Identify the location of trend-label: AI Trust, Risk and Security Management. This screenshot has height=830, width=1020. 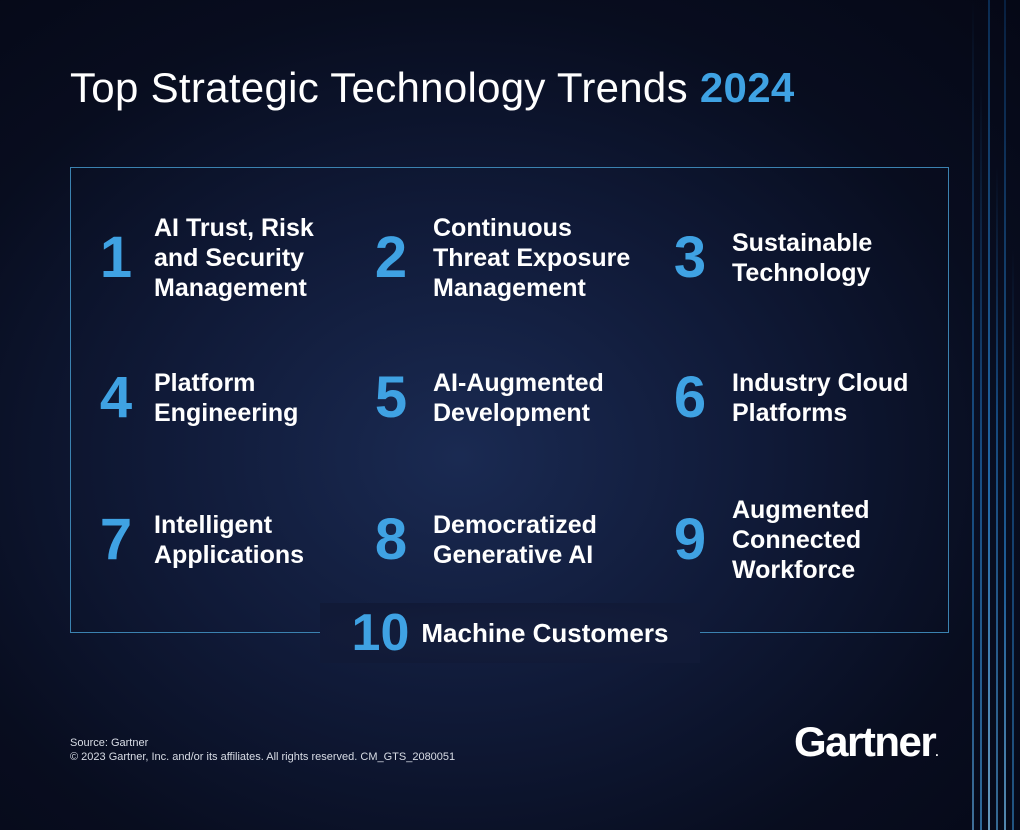
(234, 258).